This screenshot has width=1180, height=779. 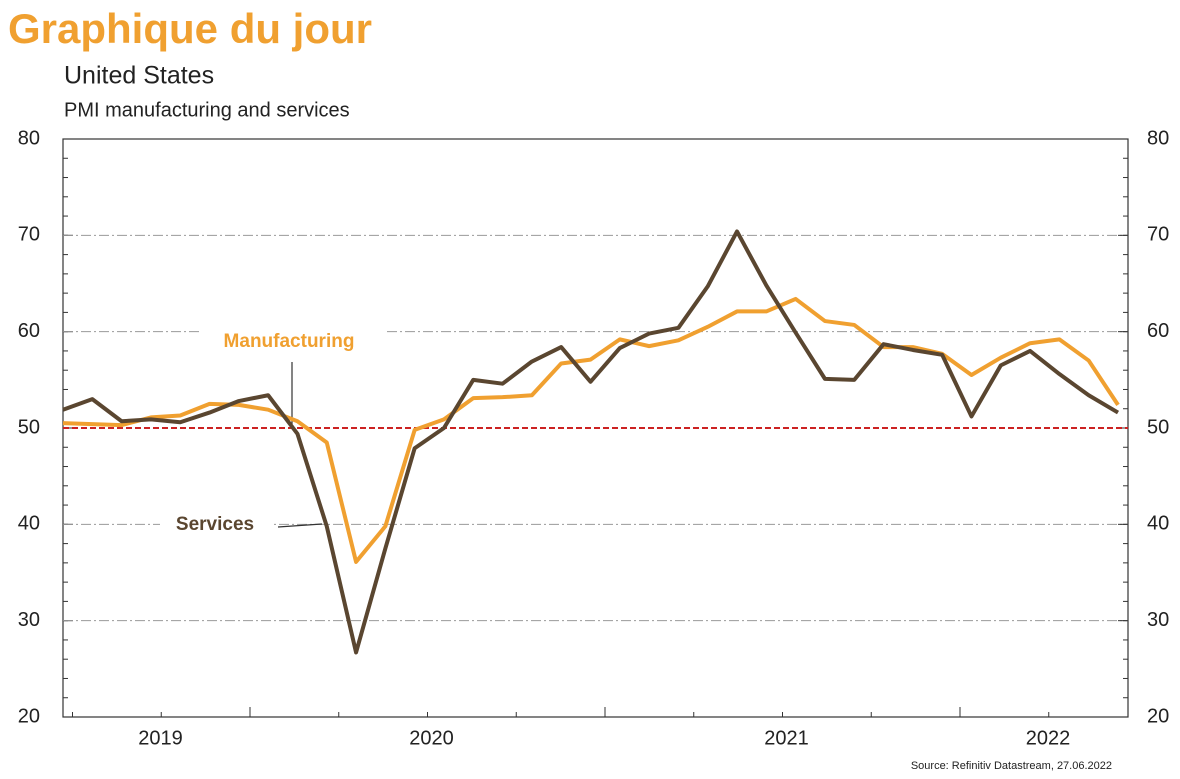 I want to click on series-label: Manufacturing, so click(x=289, y=341).